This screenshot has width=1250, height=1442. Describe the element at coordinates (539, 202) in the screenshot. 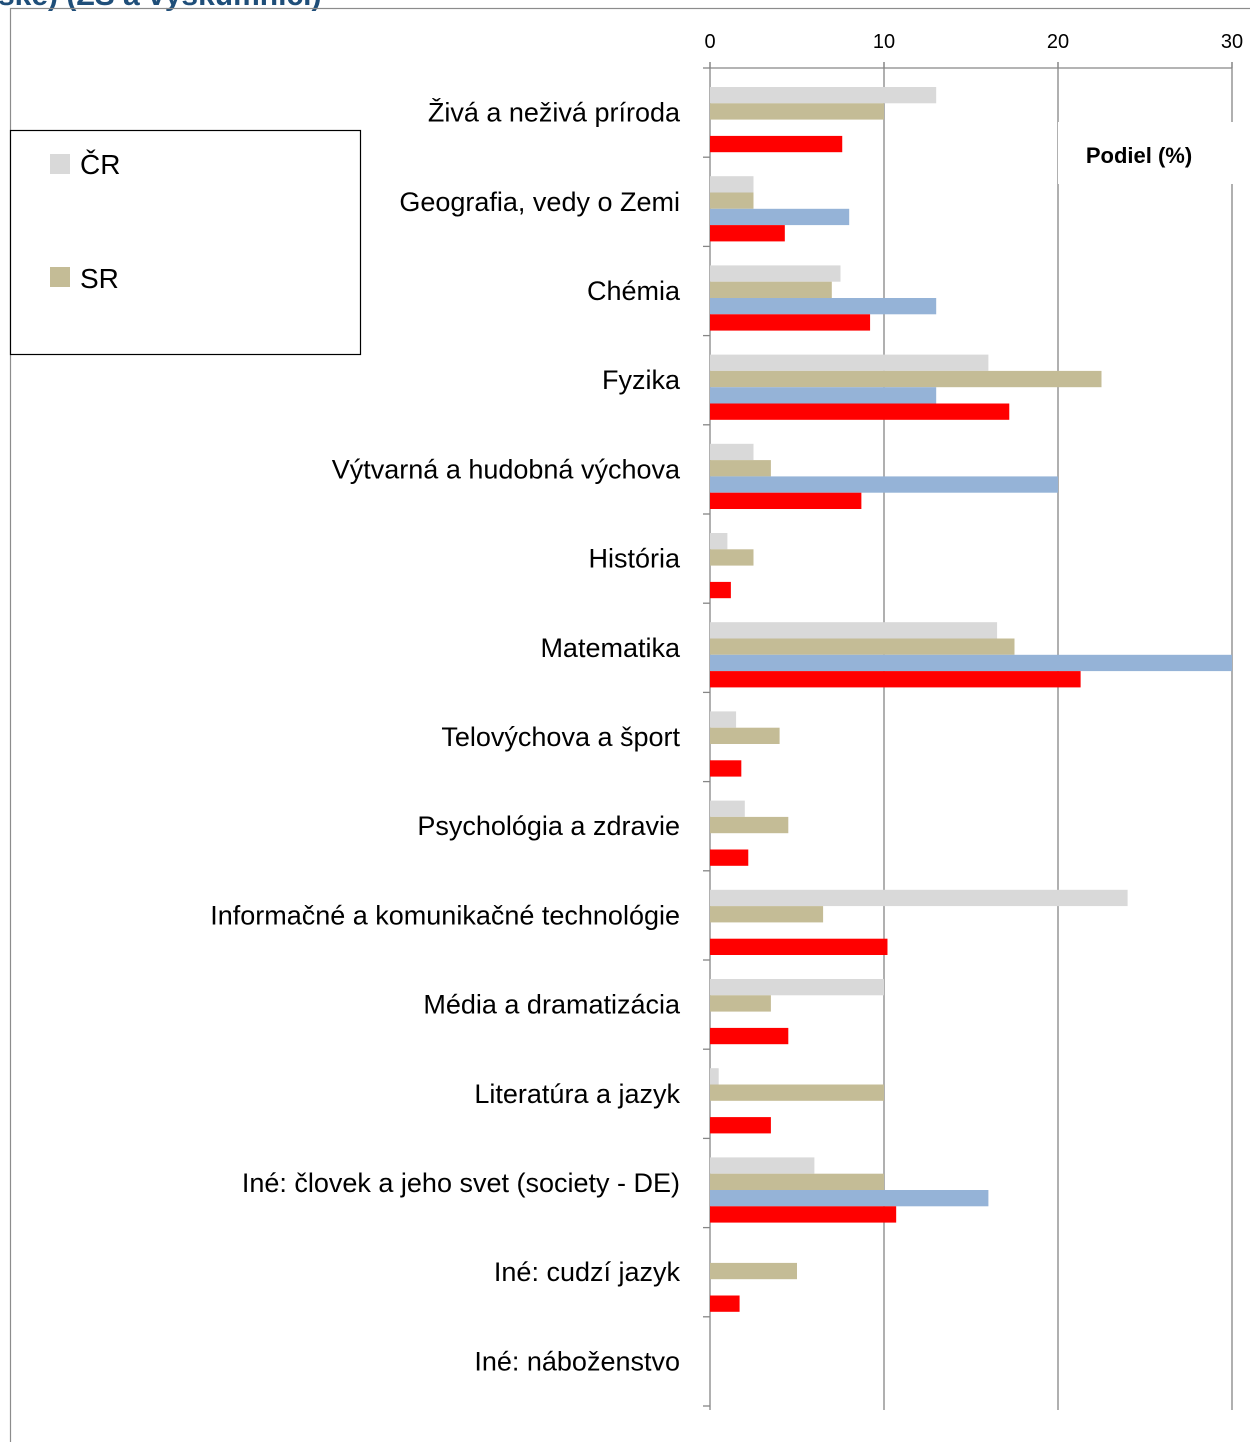

I see `category-label-geografia-vedy-o-zemi: Geografia, vedy o Zemi` at that location.